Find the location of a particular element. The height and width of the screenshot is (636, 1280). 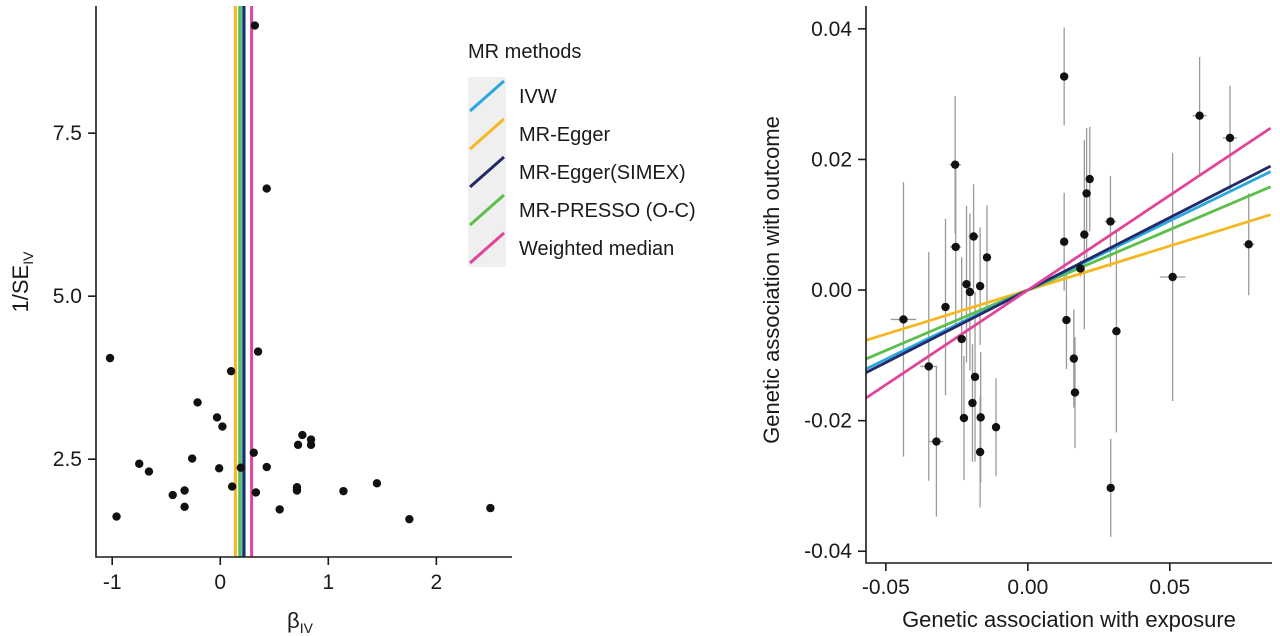

funnel-vertical-lines is located at coordinates (243, 281).